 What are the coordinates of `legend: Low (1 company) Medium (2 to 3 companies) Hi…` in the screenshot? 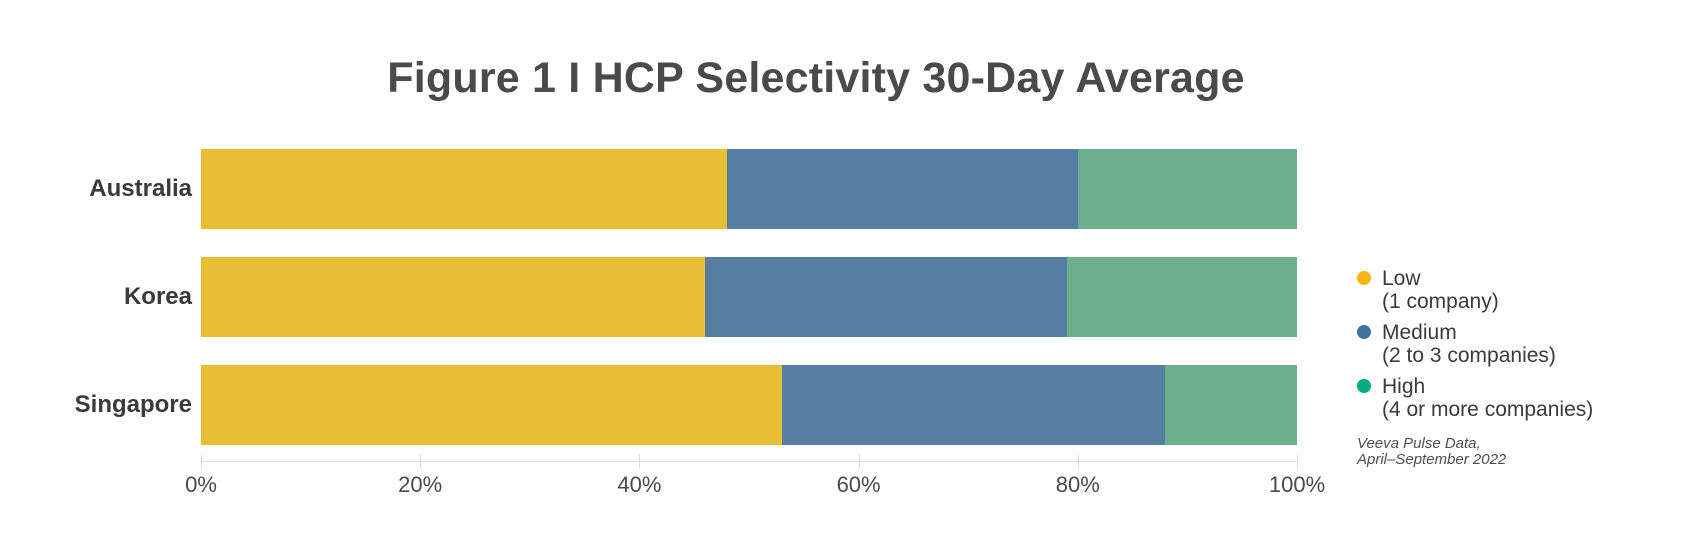 It's located at (1487, 348).